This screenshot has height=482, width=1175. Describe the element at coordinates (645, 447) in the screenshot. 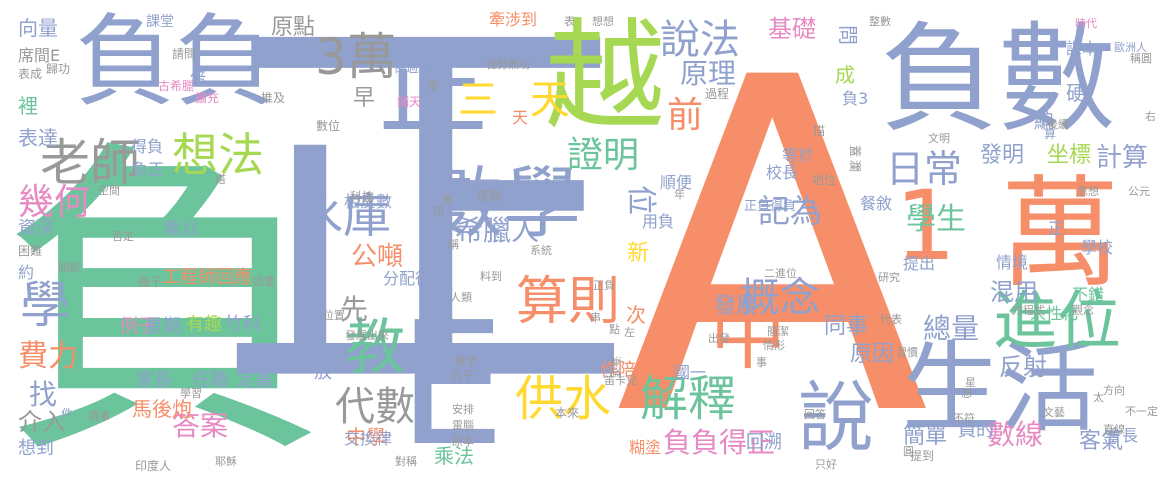

I see `cloud-word: 糊塗` at that location.